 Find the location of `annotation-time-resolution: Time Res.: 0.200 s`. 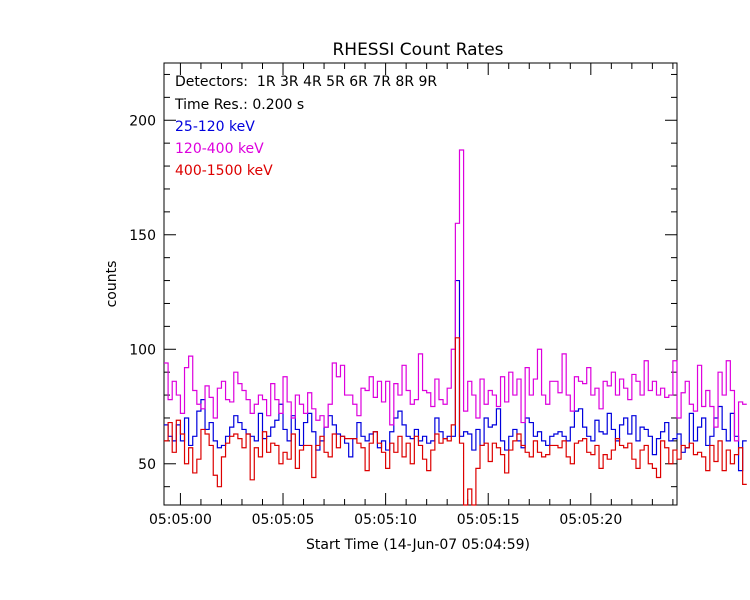

annotation-time-resolution: Time Res.: 0.200 s is located at coordinates (239, 105).